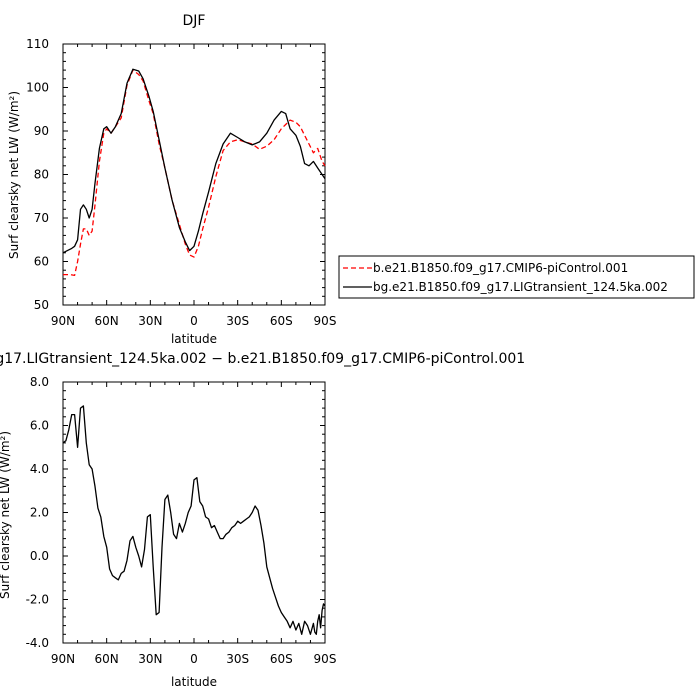 The width and height of the screenshot is (700, 700). Describe the element at coordinates (39, 513) in the screenshot. I see `bottom-ytick-label: 2.0` at that location.